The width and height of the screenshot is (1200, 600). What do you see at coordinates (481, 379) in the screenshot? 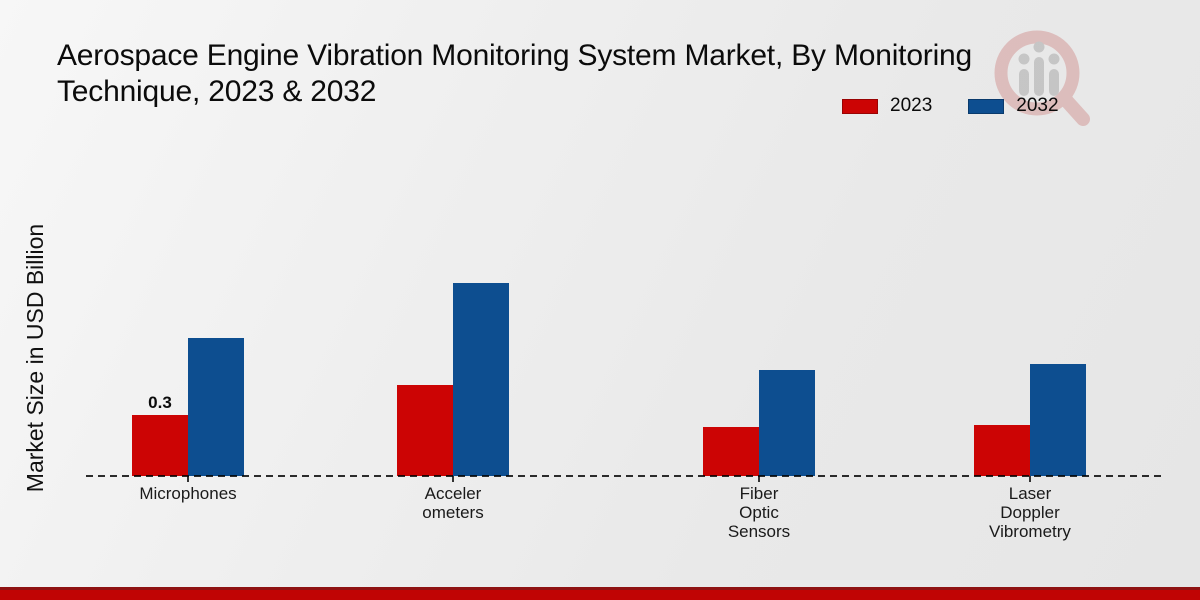
I see `bar-2032-accelerometers` at bounding box center [481, 379].